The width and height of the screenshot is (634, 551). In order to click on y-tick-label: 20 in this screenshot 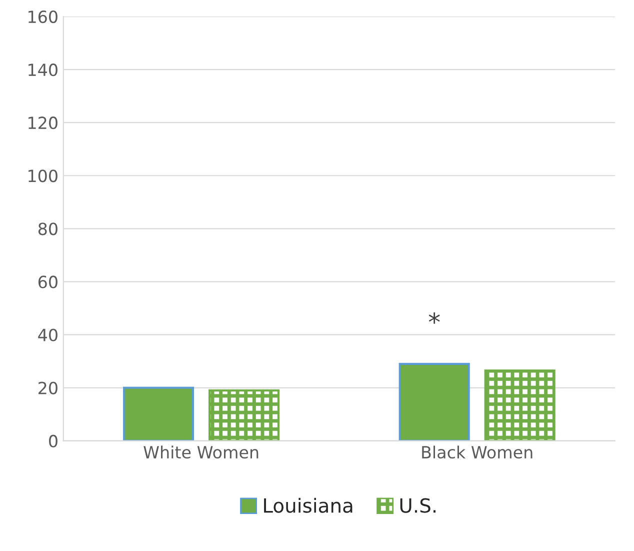, I will do `click(48, 388)`.